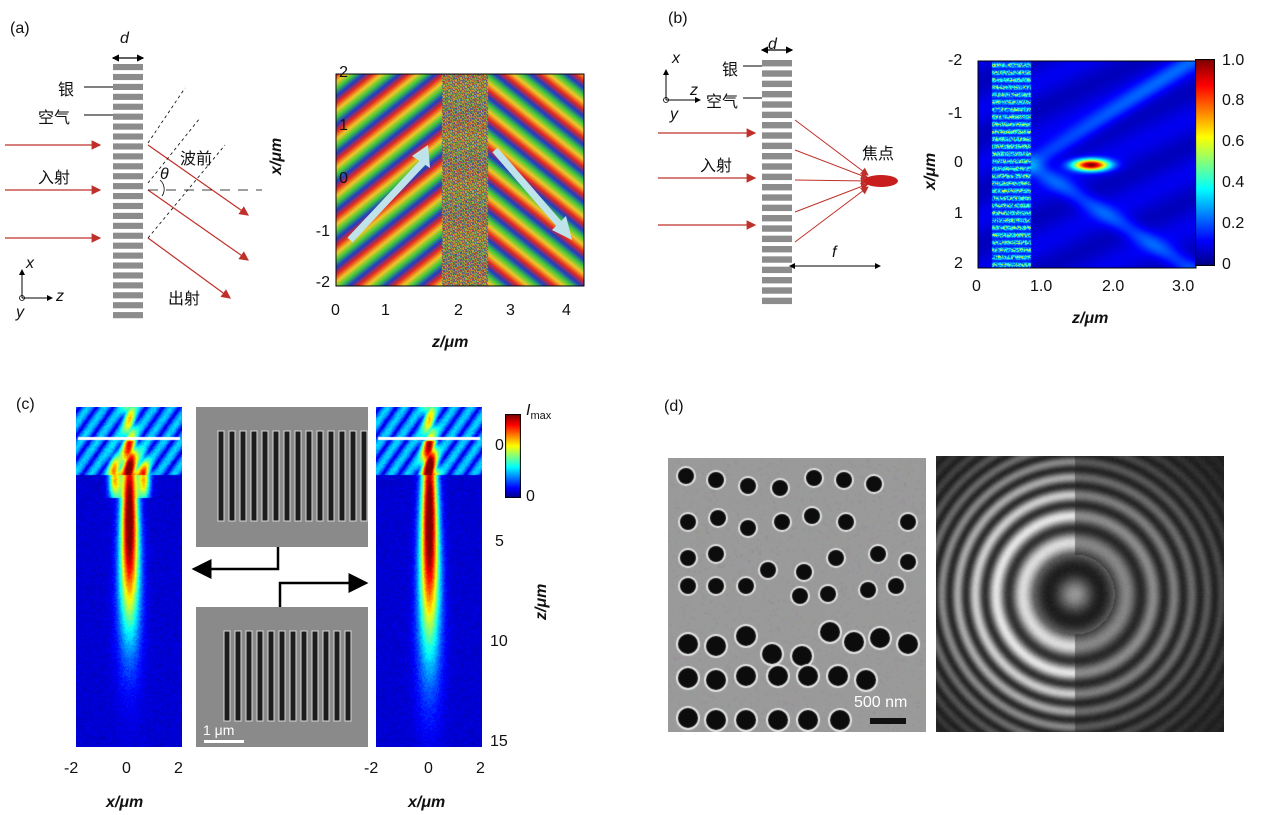 Image resolution: width=1264 pixels, height=815 pixels. What do you see at coordinates (958, 214) in the screenshot?
I see `ytick-b: 1` at bounding box center [958, 214].